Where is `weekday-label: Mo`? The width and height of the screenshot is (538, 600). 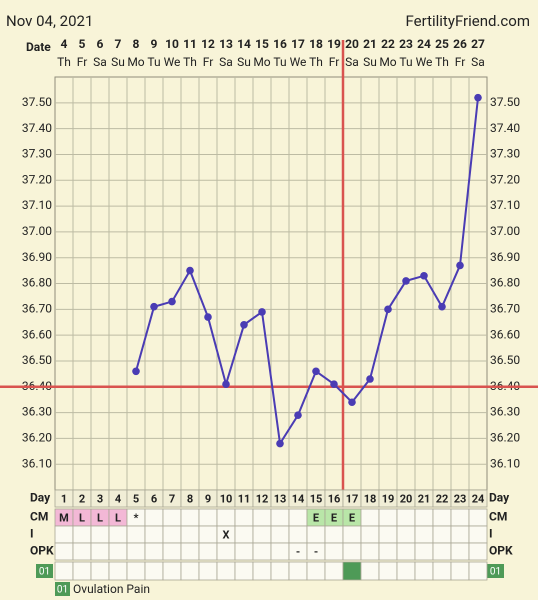
weekday-label: Mo is located at coordinates (135, 62).